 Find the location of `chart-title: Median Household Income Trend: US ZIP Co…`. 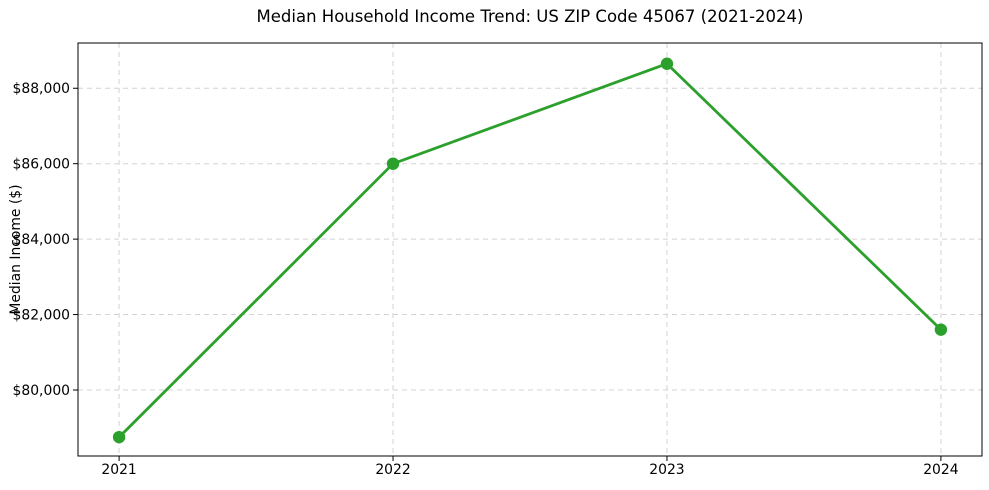

chart-title: Median Household Income Trend: US ZIP Co… is located at coordinates (530, 16).